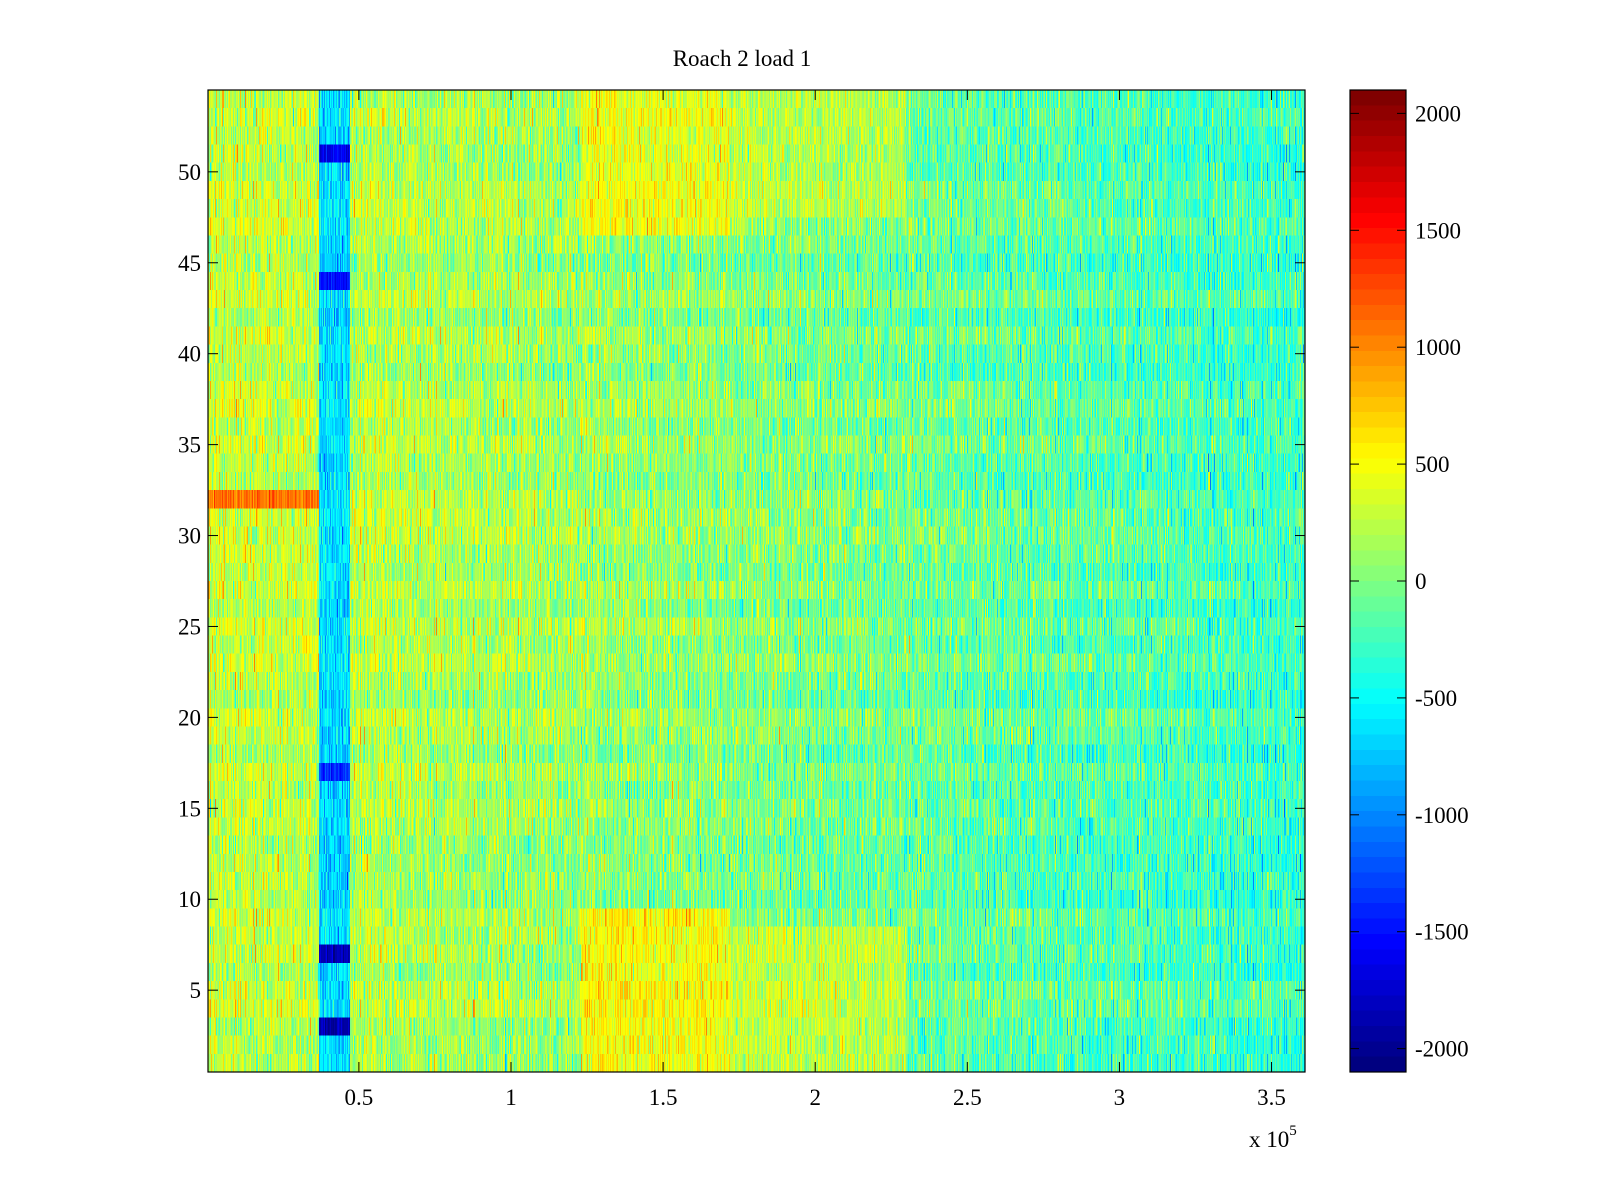 This screenshot has height=1200, width=1600. What do you see at coordinates (1421, 581) in the screenshot?
I see `colorbar-tick-label: 0` at bounding box center [1421, 581].